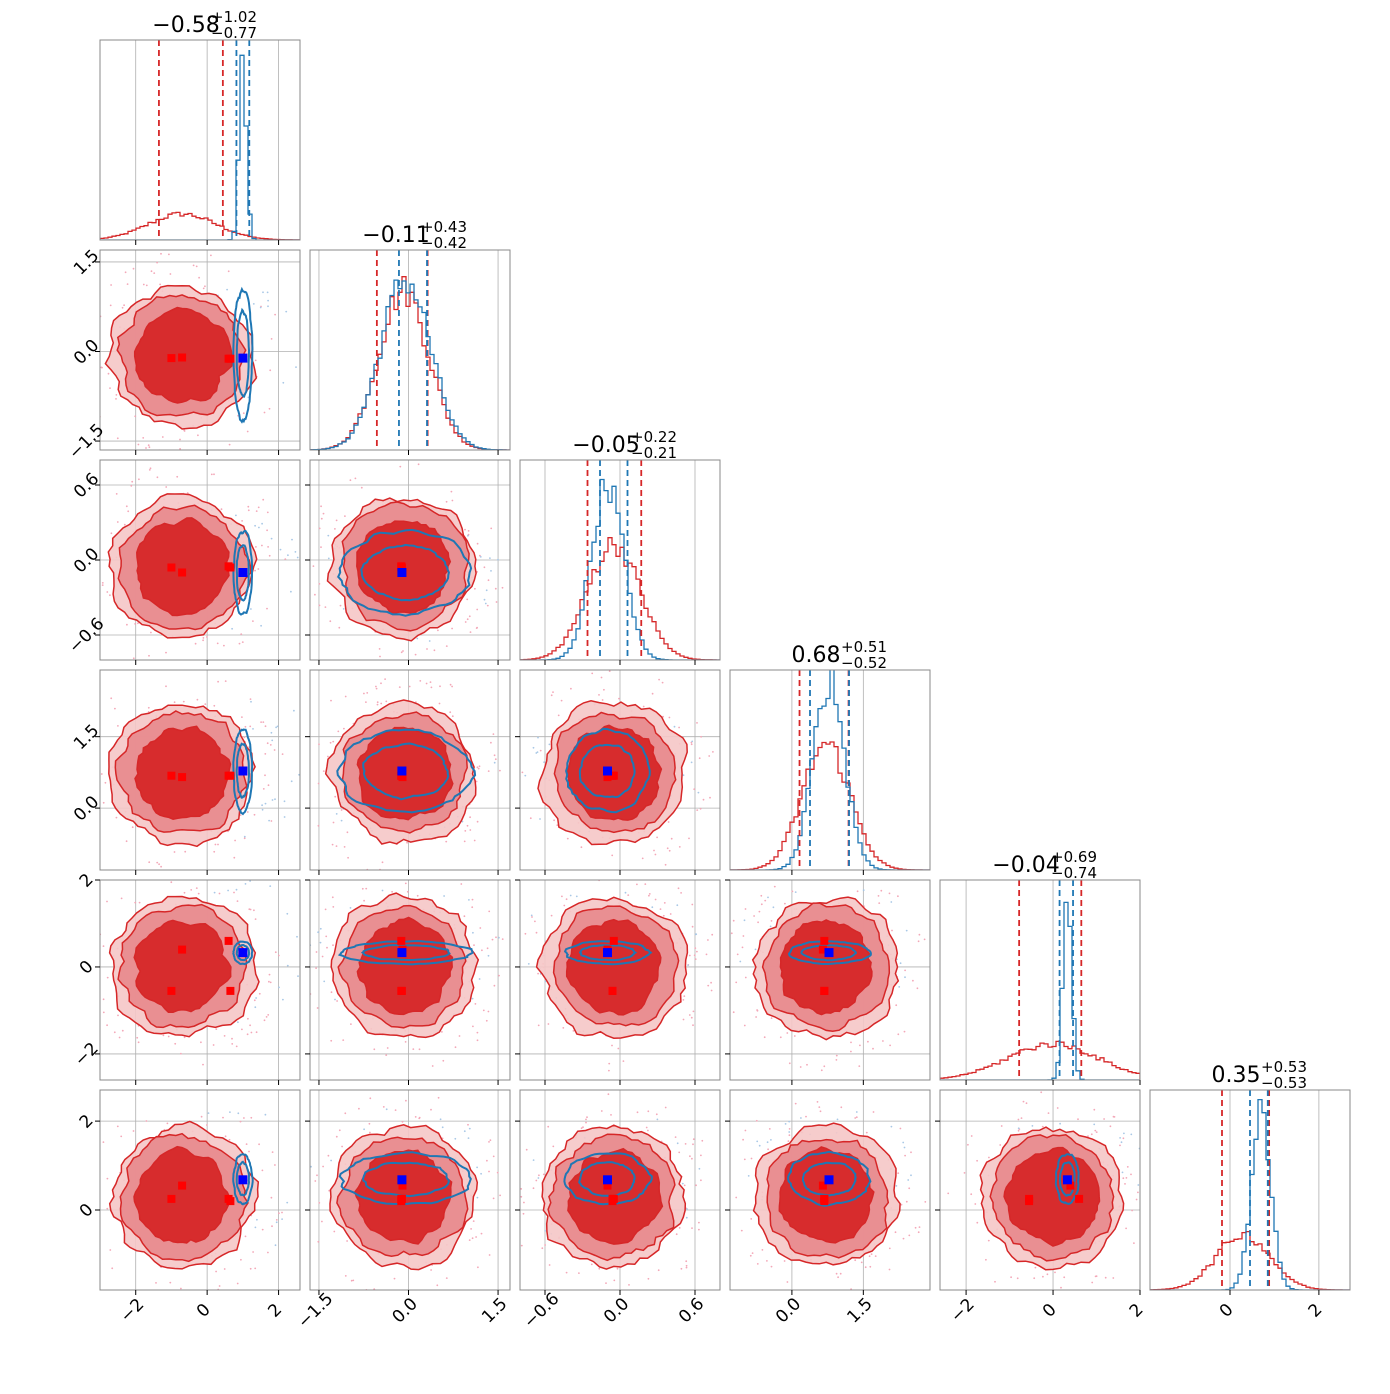 The image size is (1390, 1394). Describe the element at coordinates (410, 364) in the screenshot. I see `blue-histogram` at that location.